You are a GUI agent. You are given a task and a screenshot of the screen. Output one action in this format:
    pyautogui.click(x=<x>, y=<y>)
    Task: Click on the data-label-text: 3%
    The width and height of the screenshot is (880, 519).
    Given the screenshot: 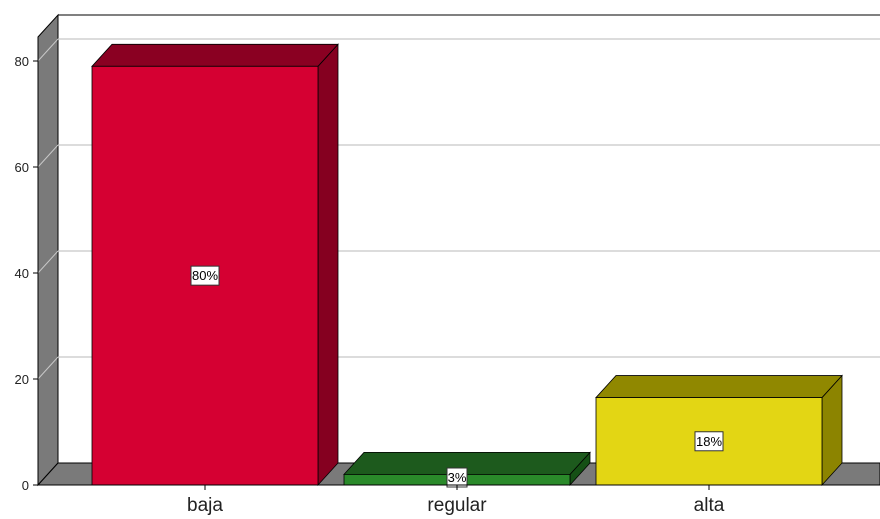 What is the action you would take?
    pyautogui.click(x=457, y=477)
    